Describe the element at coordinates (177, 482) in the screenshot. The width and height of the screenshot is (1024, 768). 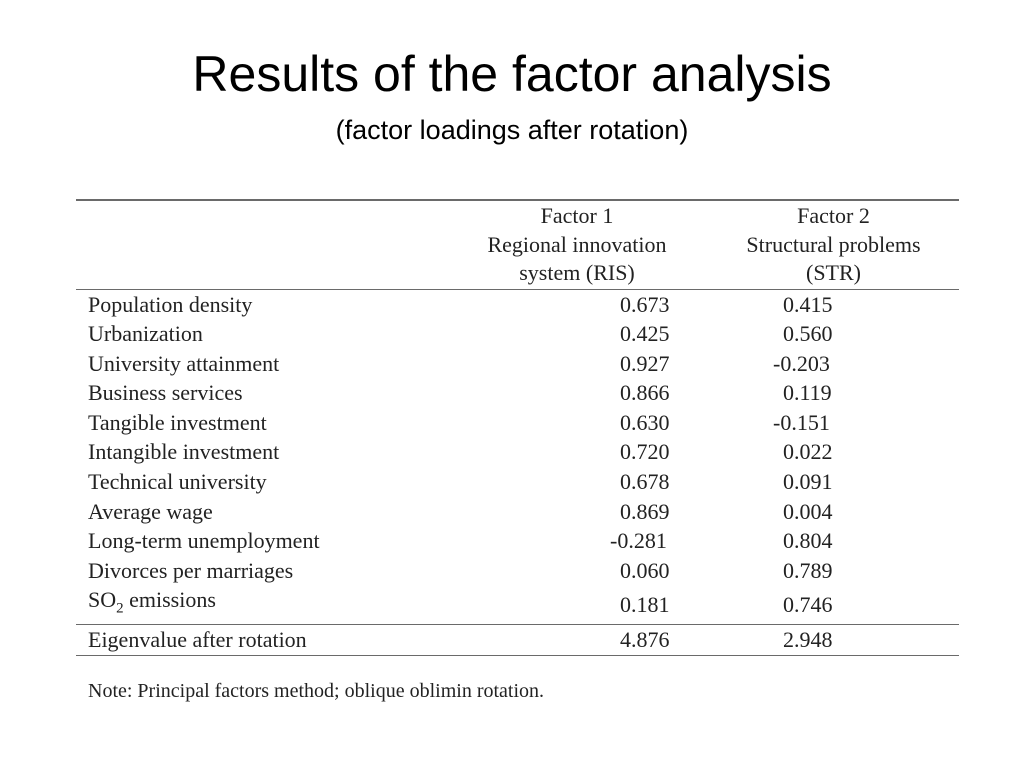
I see `row-label: Technical university` at that location.